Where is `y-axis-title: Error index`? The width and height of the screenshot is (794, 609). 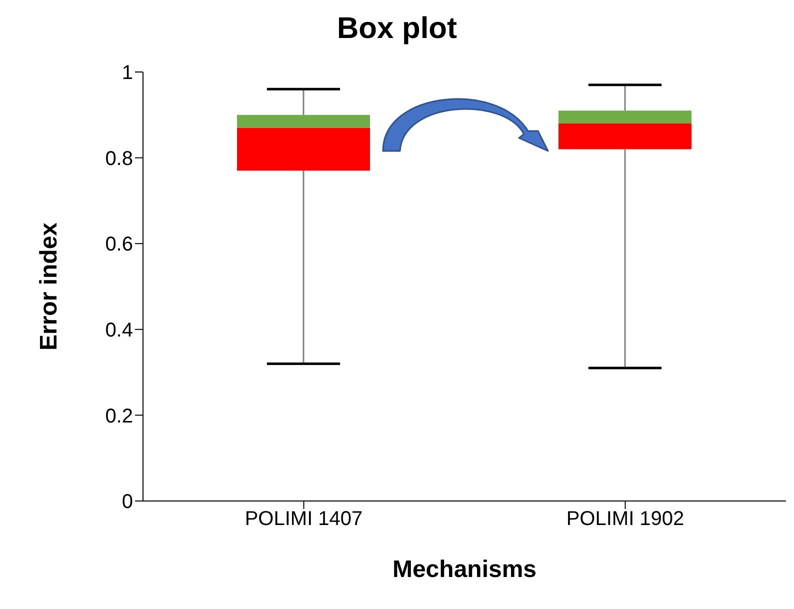 y-axis-title: Error index is located at coordinates (49, 286).